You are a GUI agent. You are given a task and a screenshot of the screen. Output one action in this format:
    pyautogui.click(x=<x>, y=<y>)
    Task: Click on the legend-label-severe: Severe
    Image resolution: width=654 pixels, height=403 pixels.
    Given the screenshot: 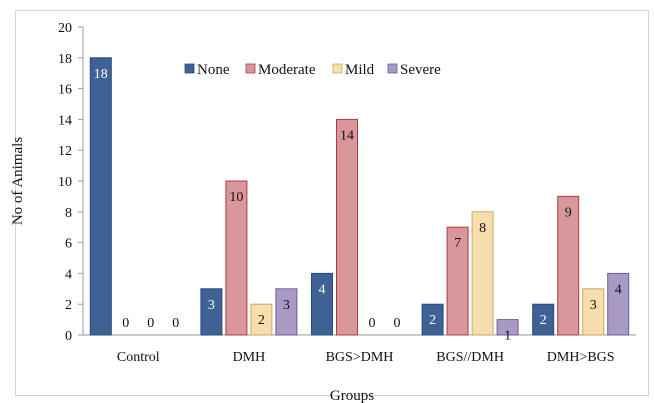 What is the action you would take?
    pyautogui.click(x=420, y=70)
    